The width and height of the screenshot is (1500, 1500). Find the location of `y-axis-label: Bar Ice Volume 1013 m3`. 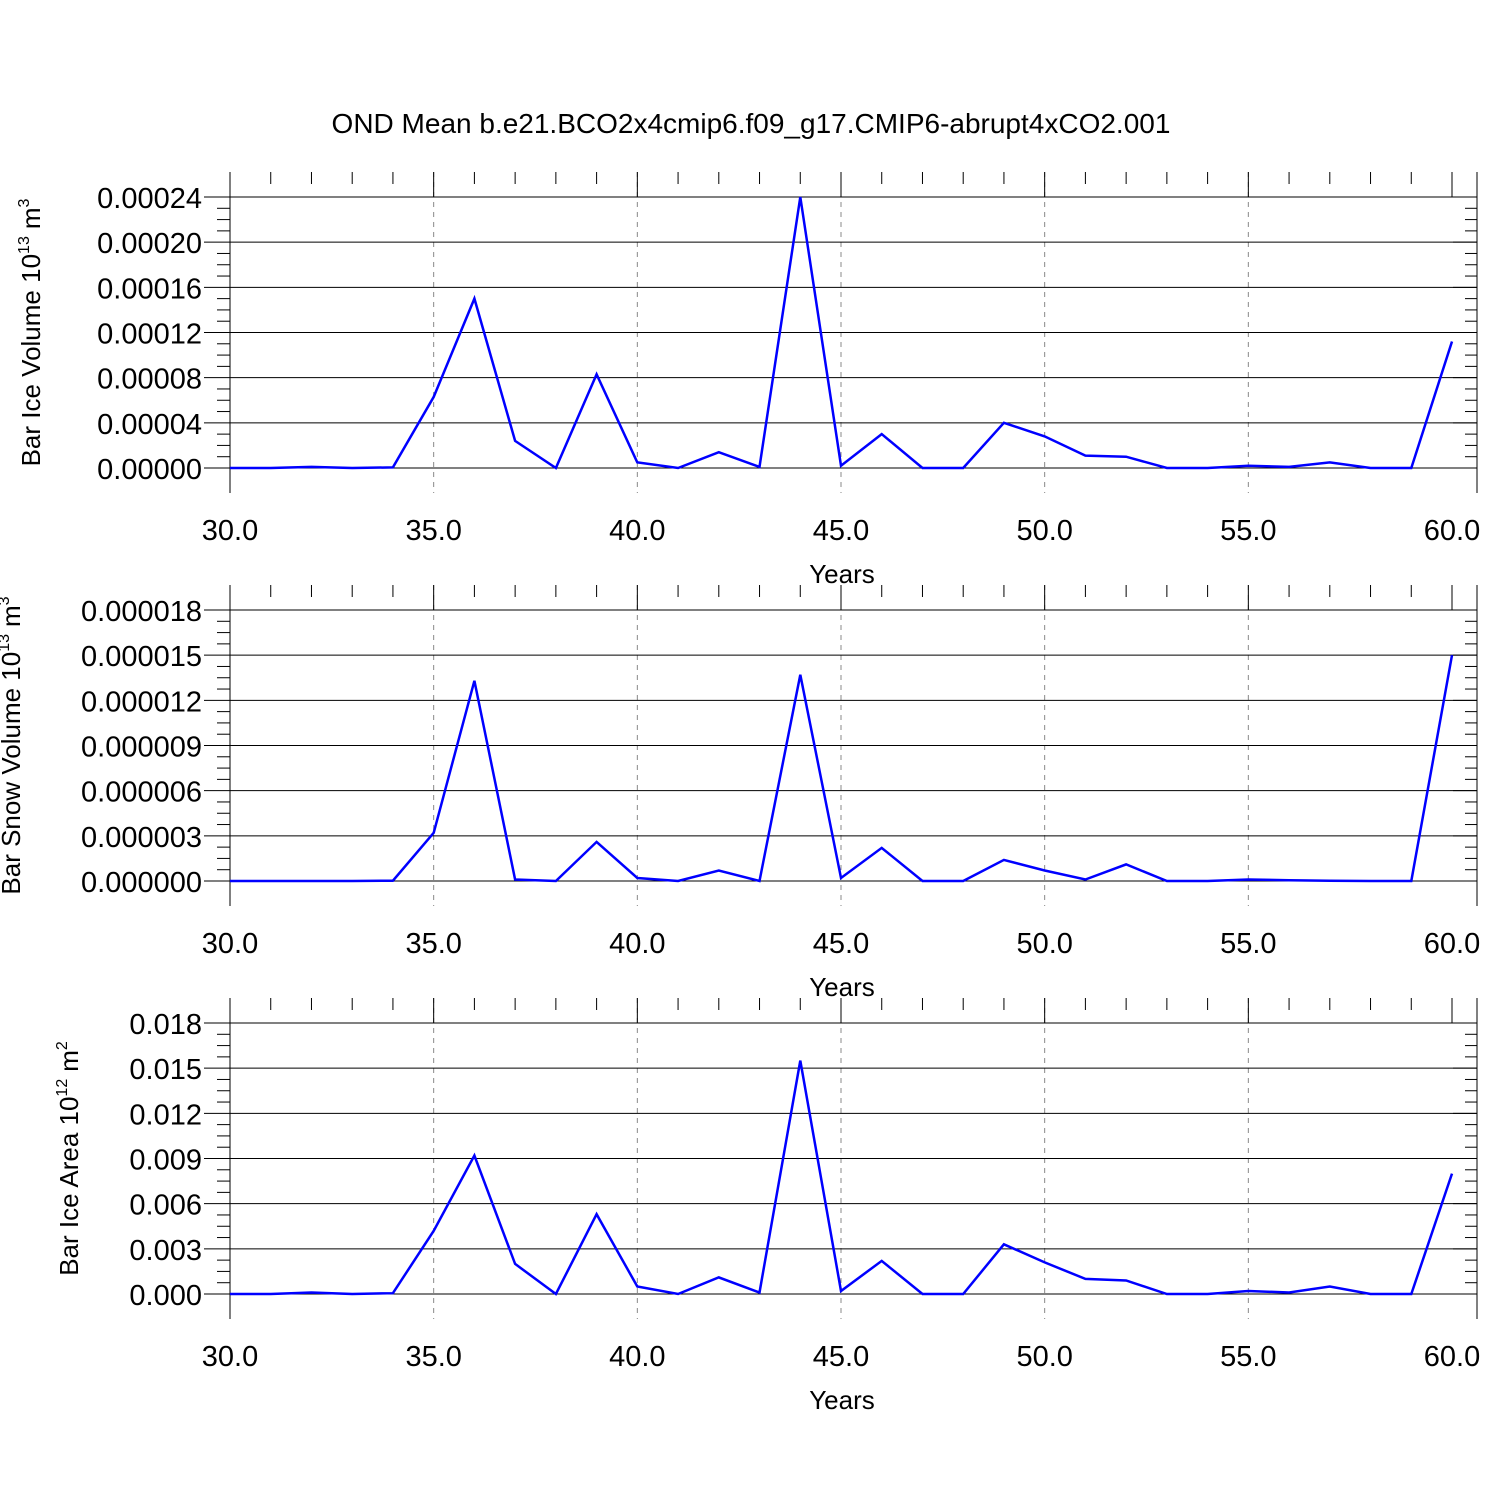

y-axis-label: Bar Ice Volume 1013 m3 is located at coordinates (31, 332).